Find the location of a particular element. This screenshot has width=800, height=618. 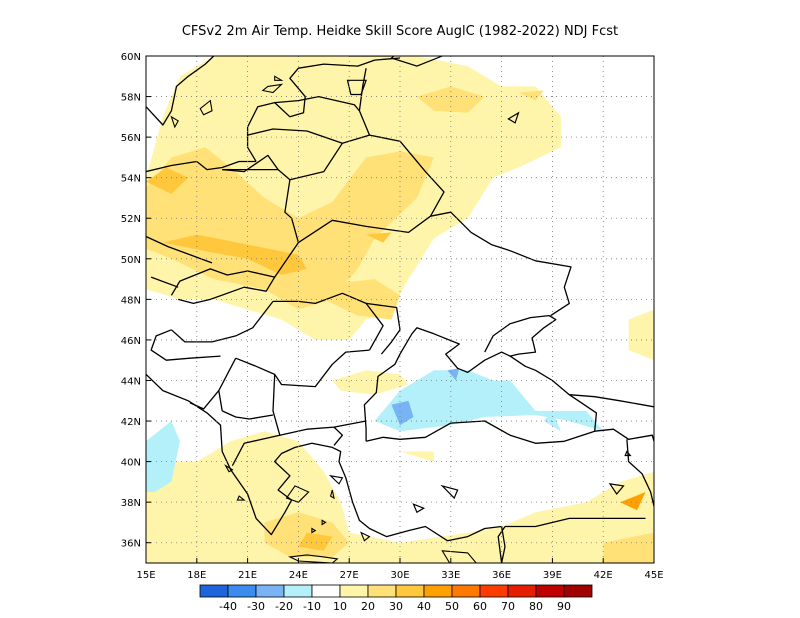

colorbar-label: 10 is located at coordinates (340, 606).